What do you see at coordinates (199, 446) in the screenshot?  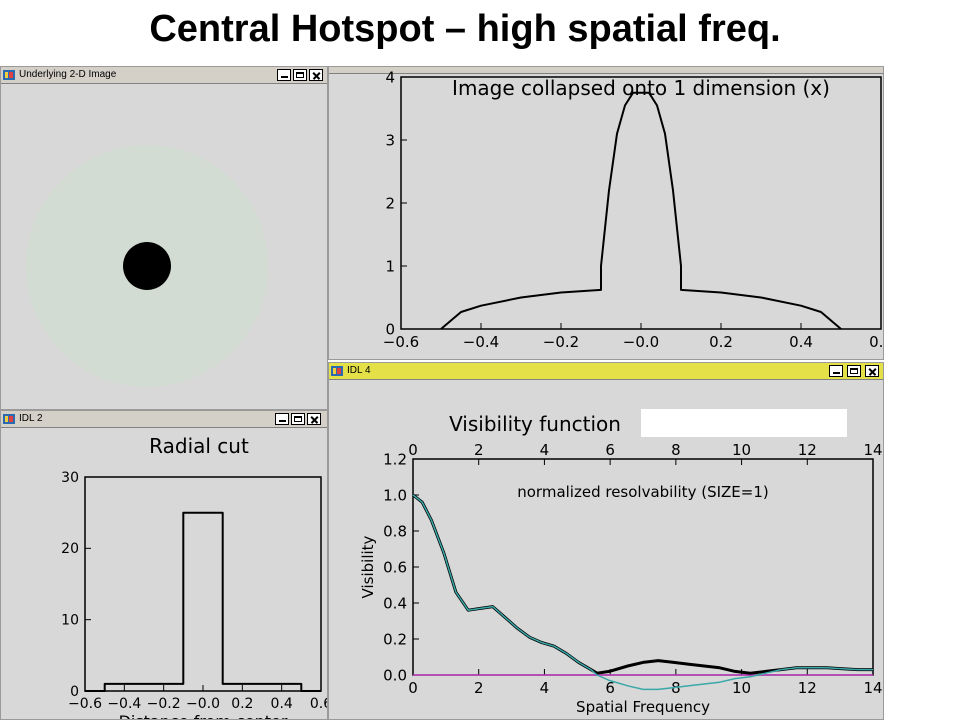 I see `chart-title: Radial cut` at bounding box center [199, 446].